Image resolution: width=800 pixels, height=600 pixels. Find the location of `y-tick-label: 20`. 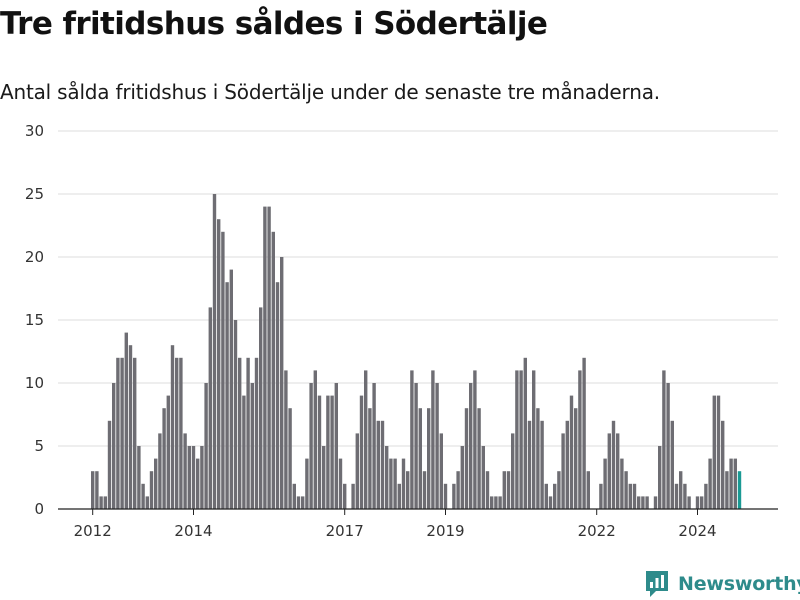

y-tick-label: 20 is located at coordinates (34, 257).